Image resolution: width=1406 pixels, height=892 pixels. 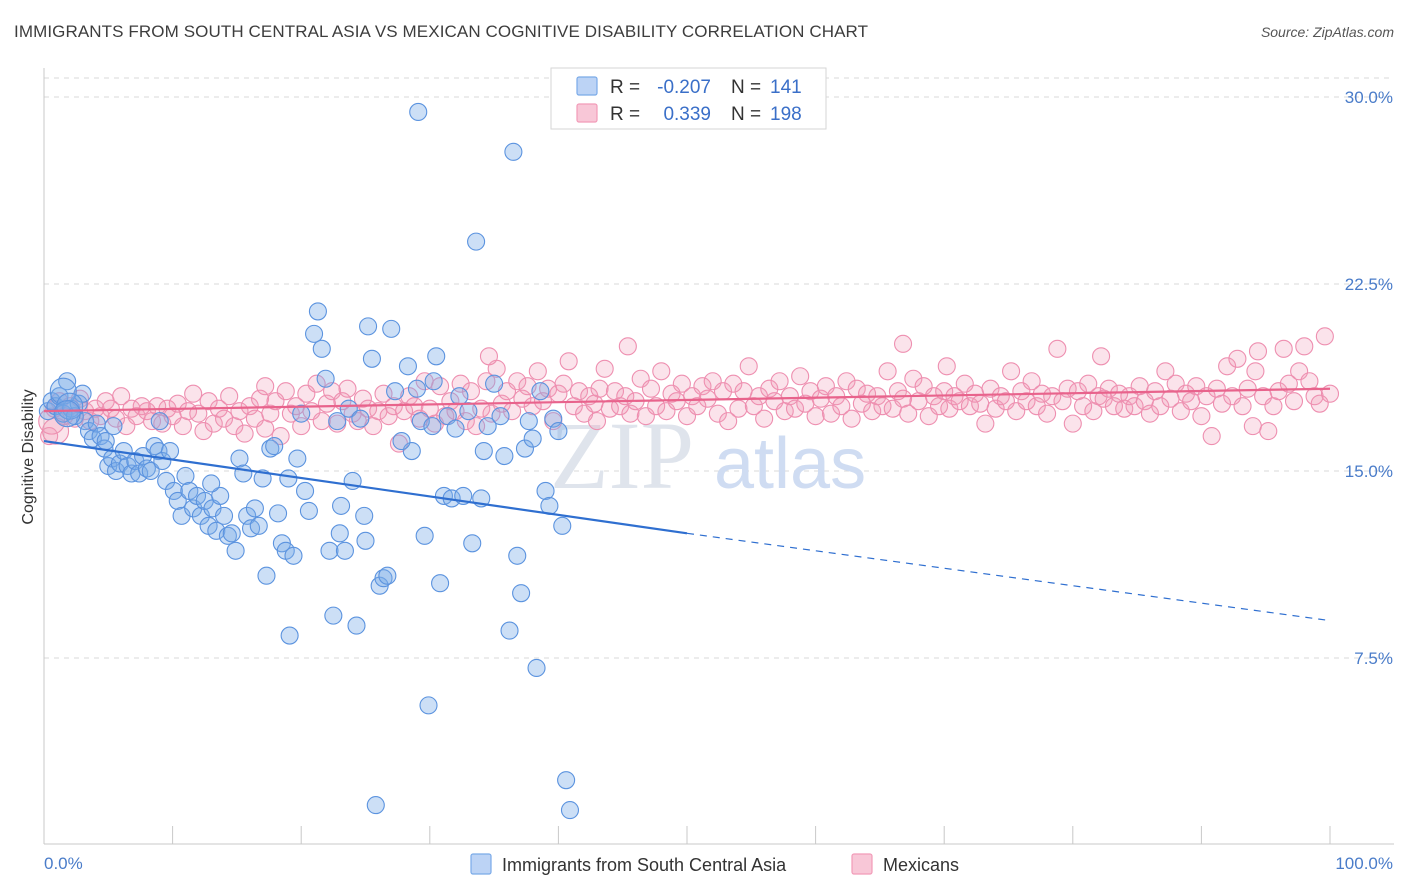 What do you see at coordinates (1008, 577) in the screenshot?
I see `trend-line-south-central-asia-projection` at bounding box center [1008, 577].